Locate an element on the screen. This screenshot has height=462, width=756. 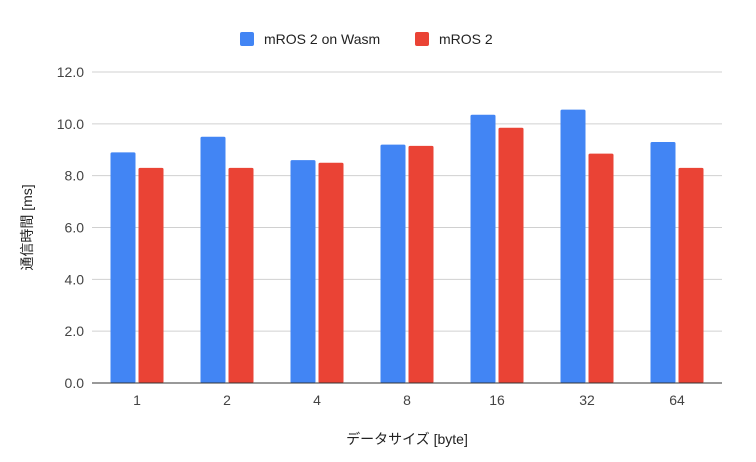
x-tick-label: 32 is located at coordinates (587, 400).